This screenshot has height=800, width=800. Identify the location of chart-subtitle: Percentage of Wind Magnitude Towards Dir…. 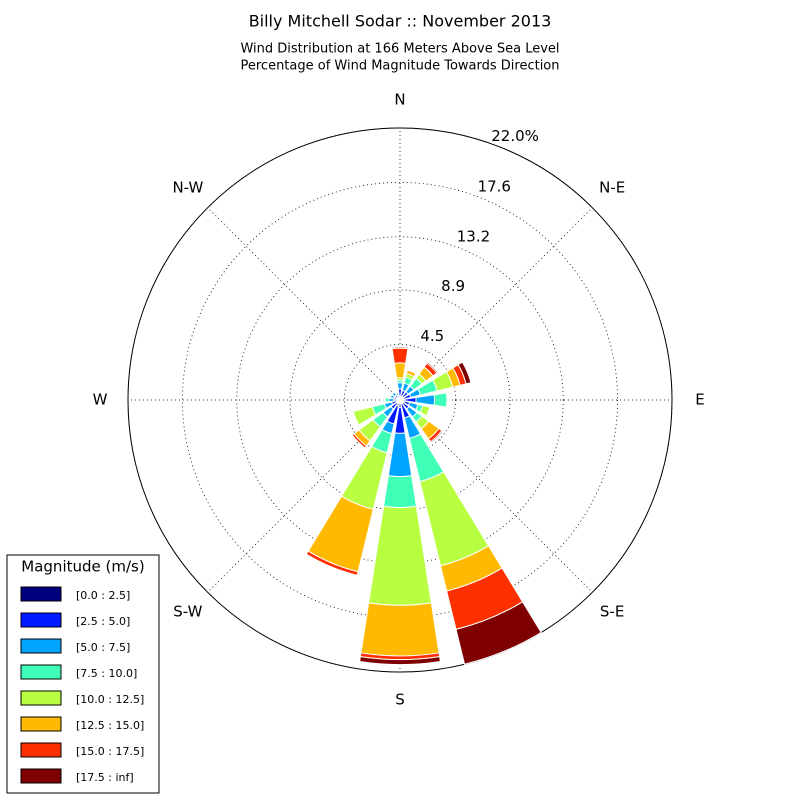
(399, 66).